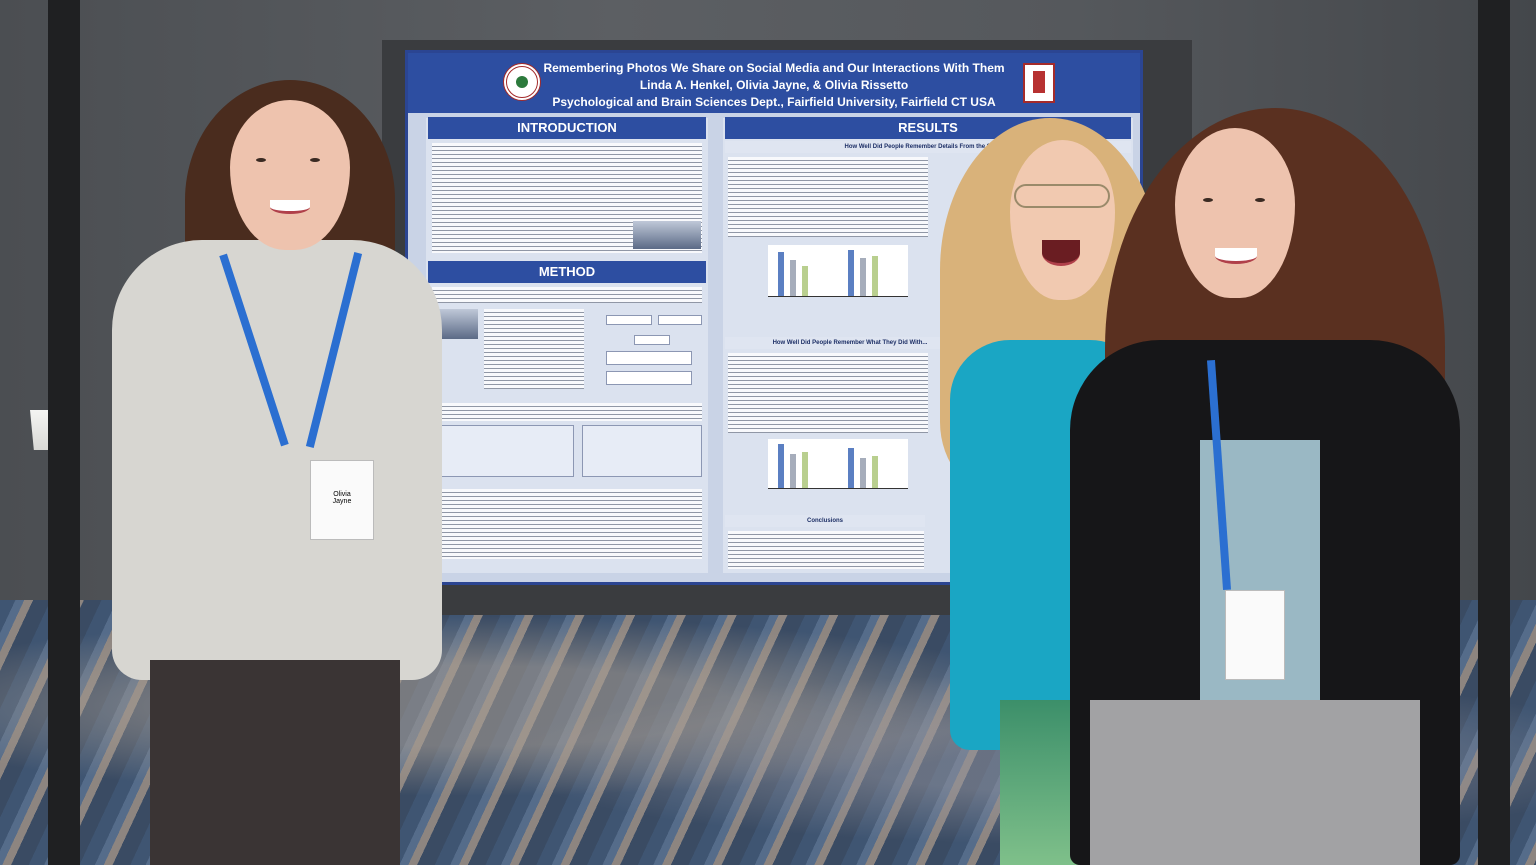 This screenshot has height=865, width=1536. What do you see at coordinates (567, 524) in the screenshot?
I see `method-experiments-text` at bounding box center [567, 524].